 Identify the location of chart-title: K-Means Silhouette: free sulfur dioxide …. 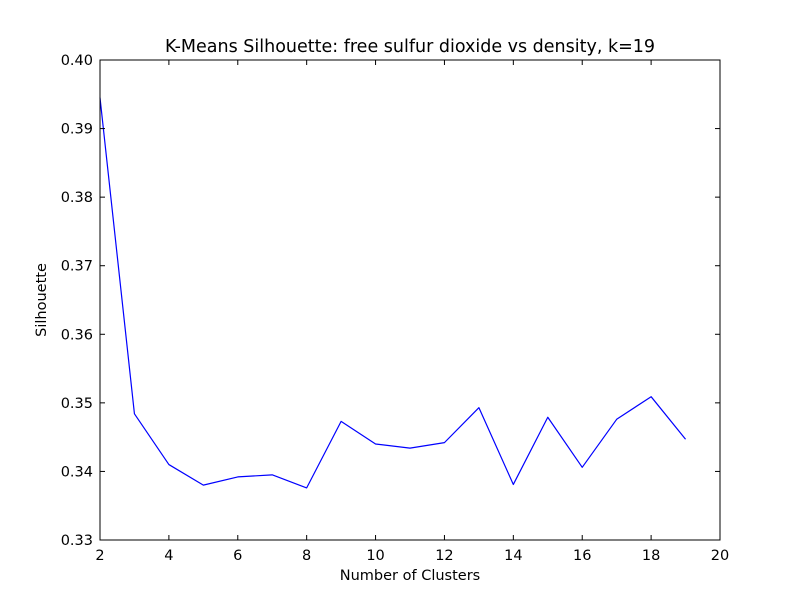
(410, 47).